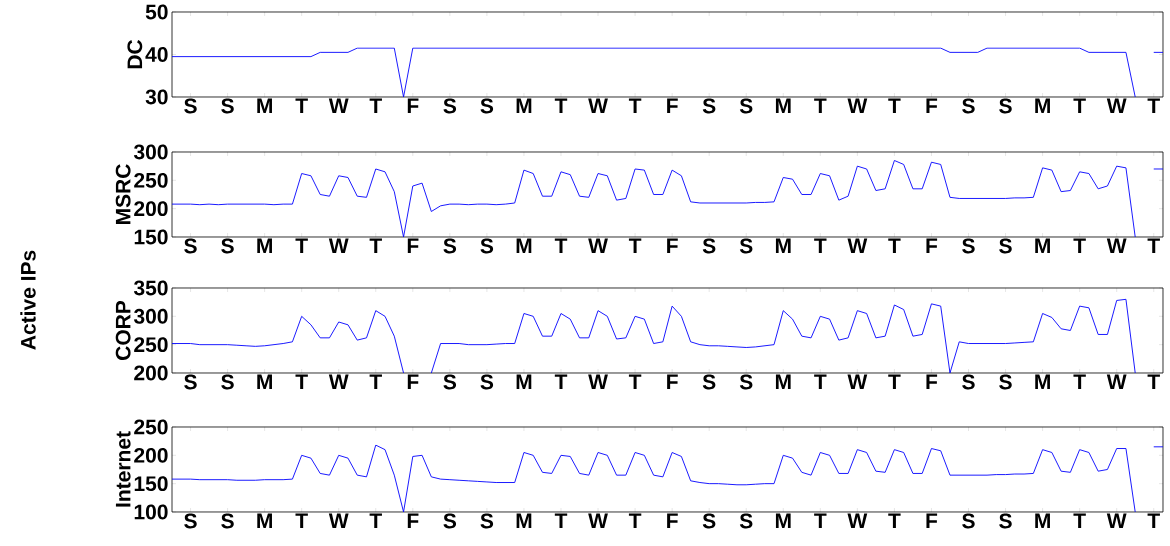 The height and width of the screenshot is (546, 1170). What do you see at coordinates (135, 54) in the screenshot?
I see `y-axis-title: DC` at bounding box center [135, 54].